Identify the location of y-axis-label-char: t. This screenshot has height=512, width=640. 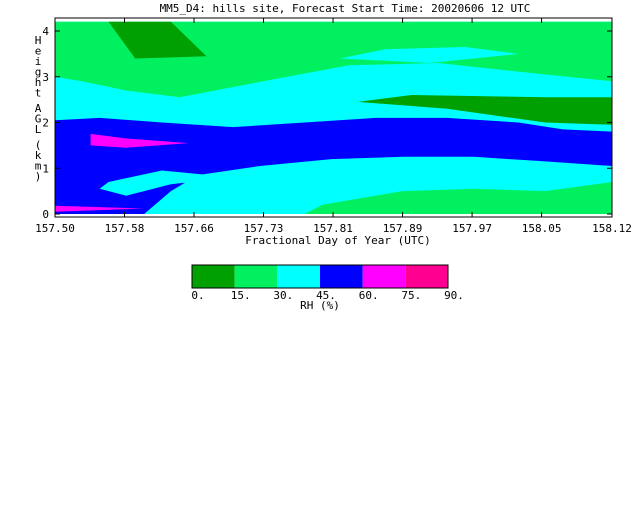
(38, 93).